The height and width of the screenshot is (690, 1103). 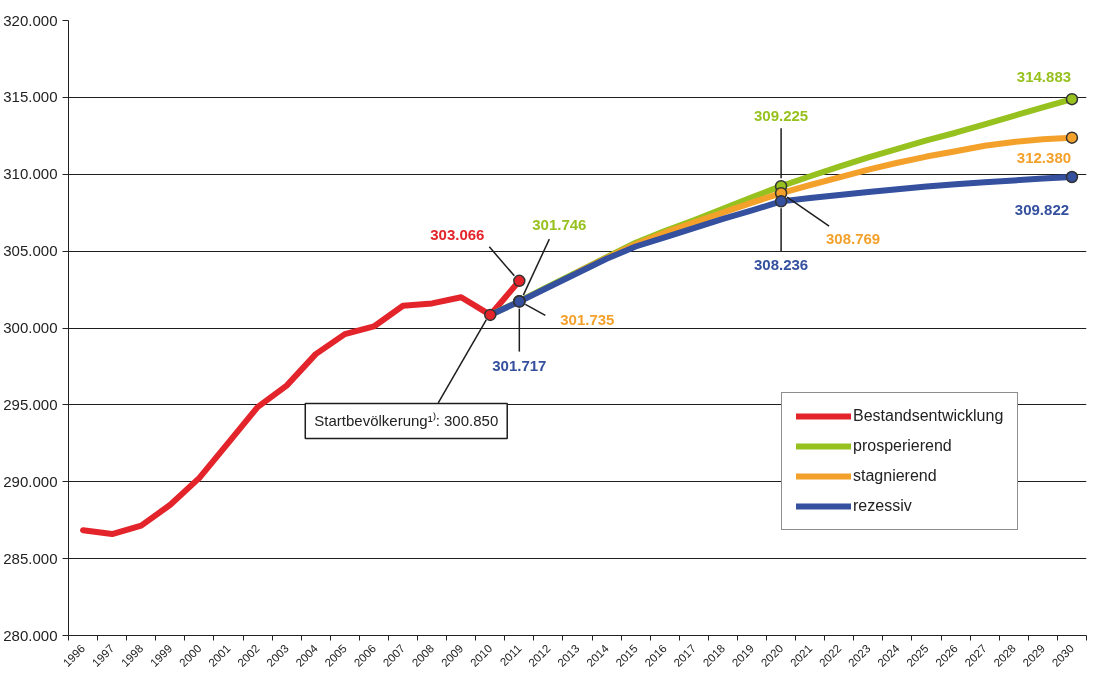 What do you see at coordinates (30, 481) in the screenshot?
I see `y-tick-label: 290.000` at bounding box center [30, 481].